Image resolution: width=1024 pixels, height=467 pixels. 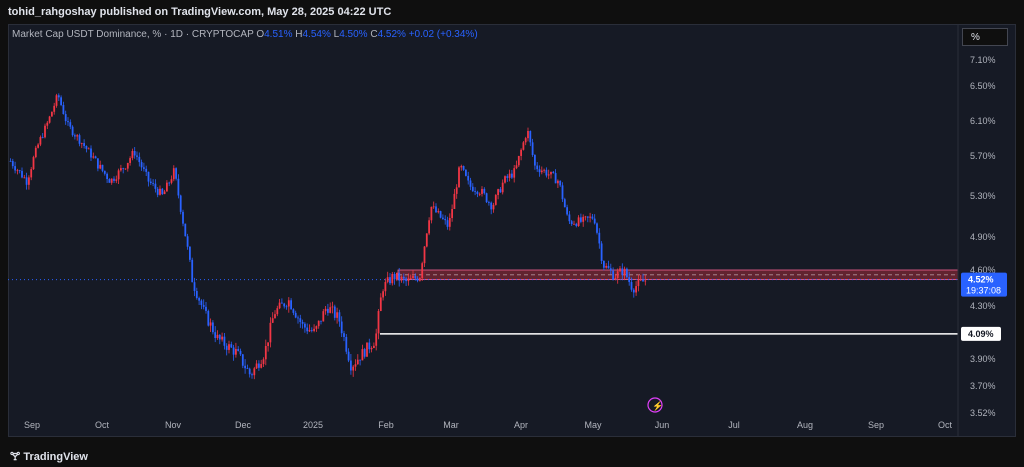 I want to click on high-label: H, so click(x=299, y=34).